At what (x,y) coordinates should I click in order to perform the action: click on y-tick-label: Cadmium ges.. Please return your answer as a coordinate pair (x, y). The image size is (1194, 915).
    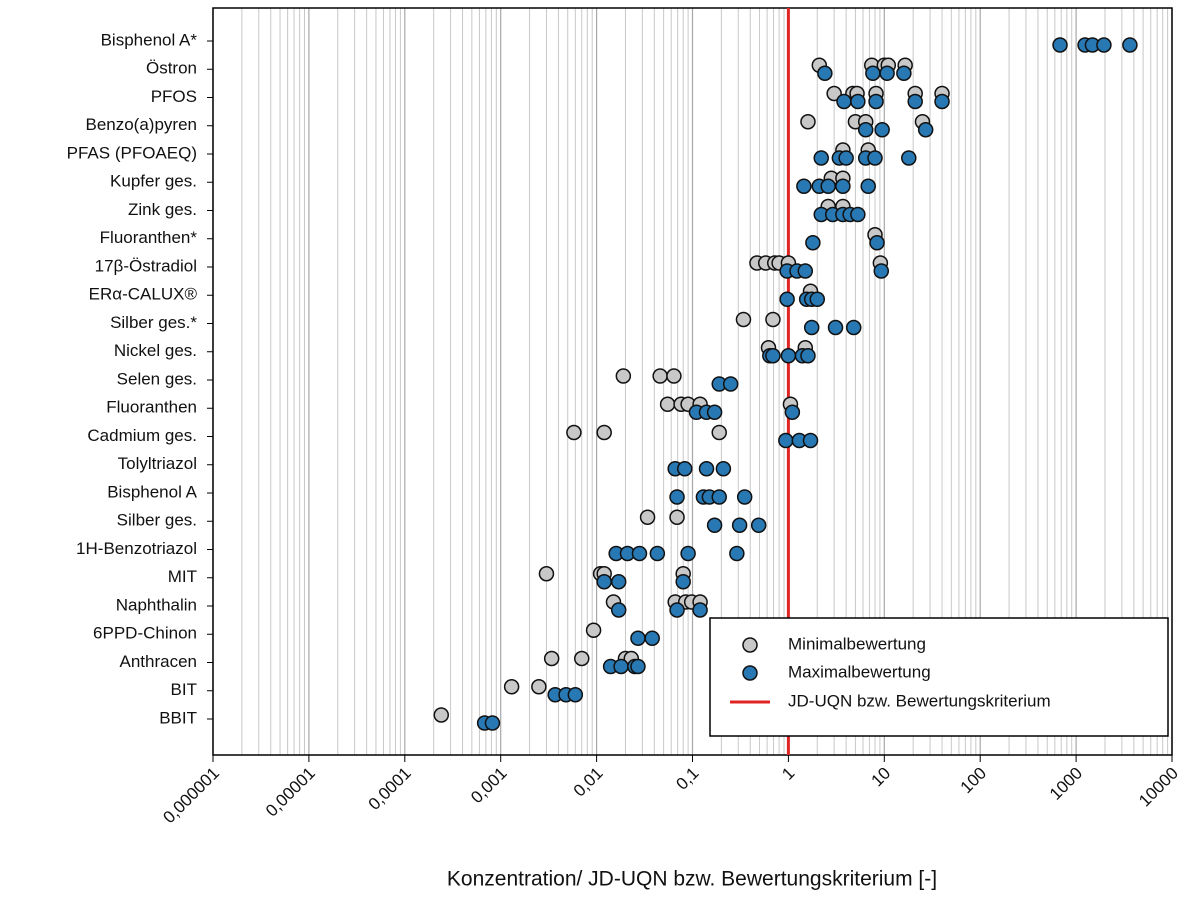
    Looking at the image, I should click on (142, 435).